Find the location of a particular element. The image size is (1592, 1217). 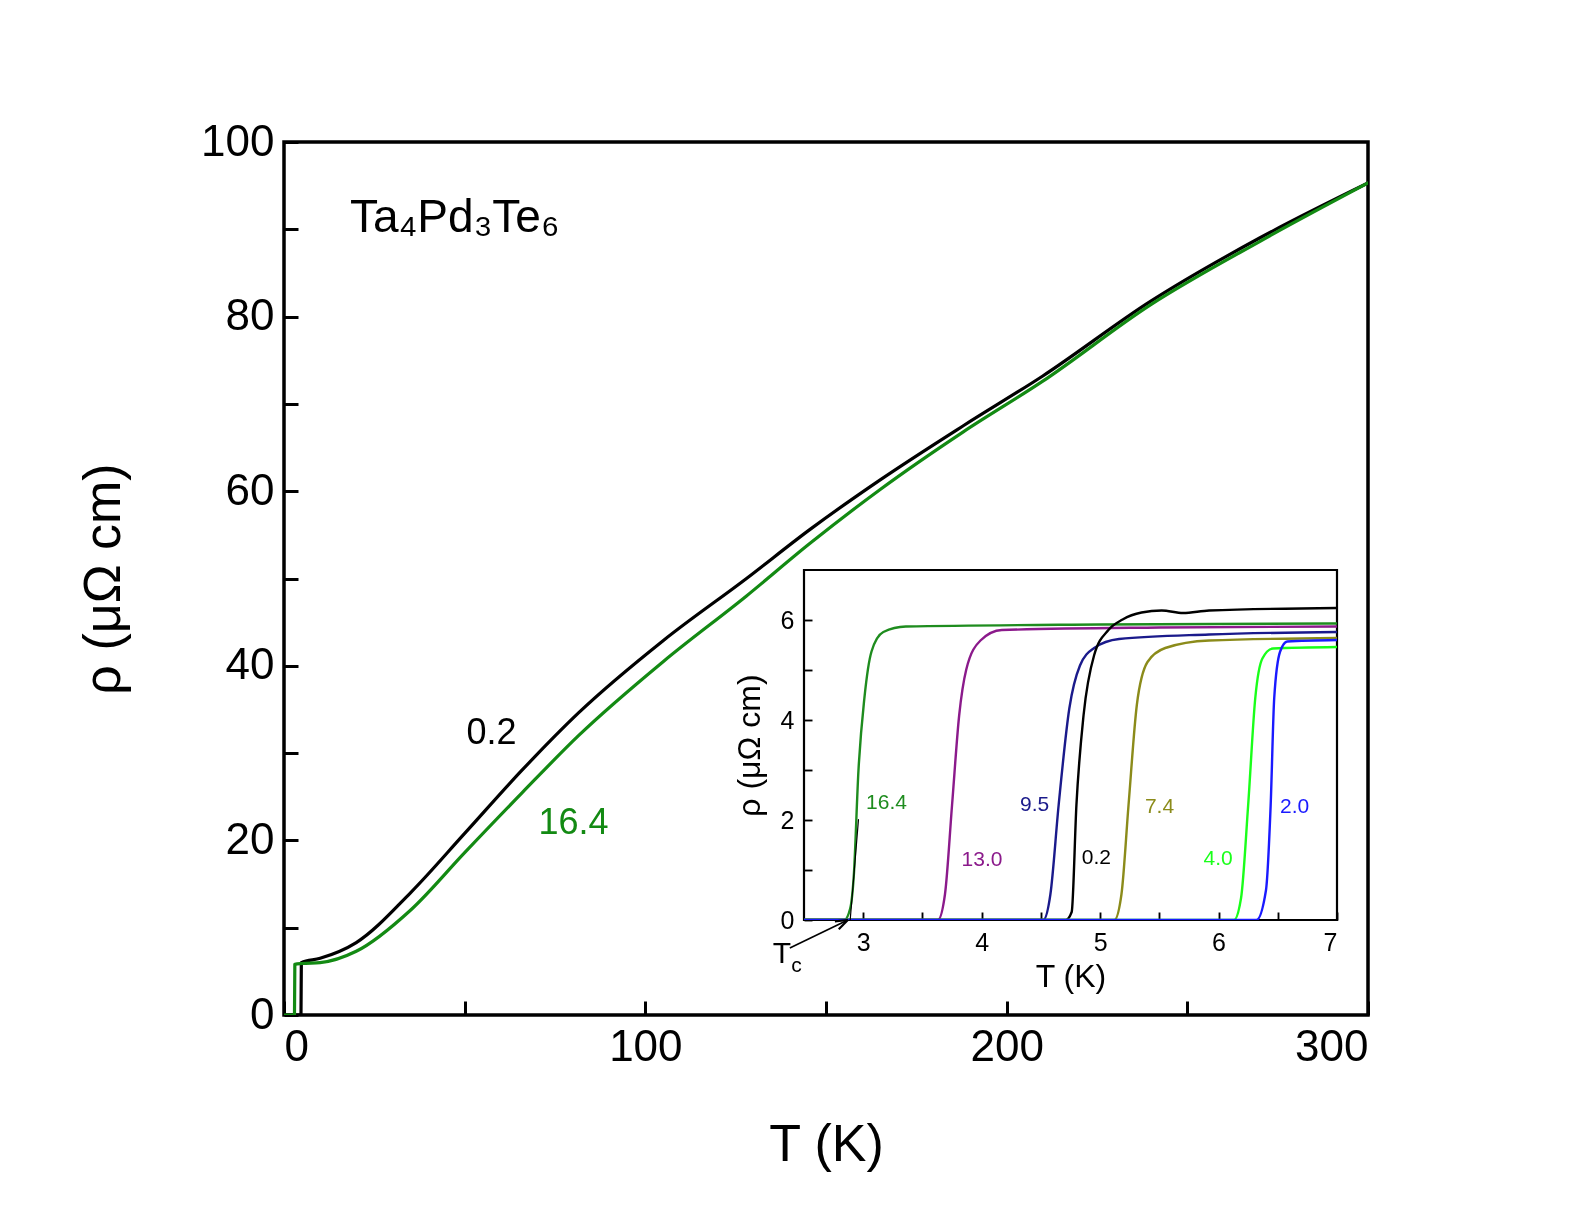

series-label: 7.4 is located at coordinates (1159, 805).